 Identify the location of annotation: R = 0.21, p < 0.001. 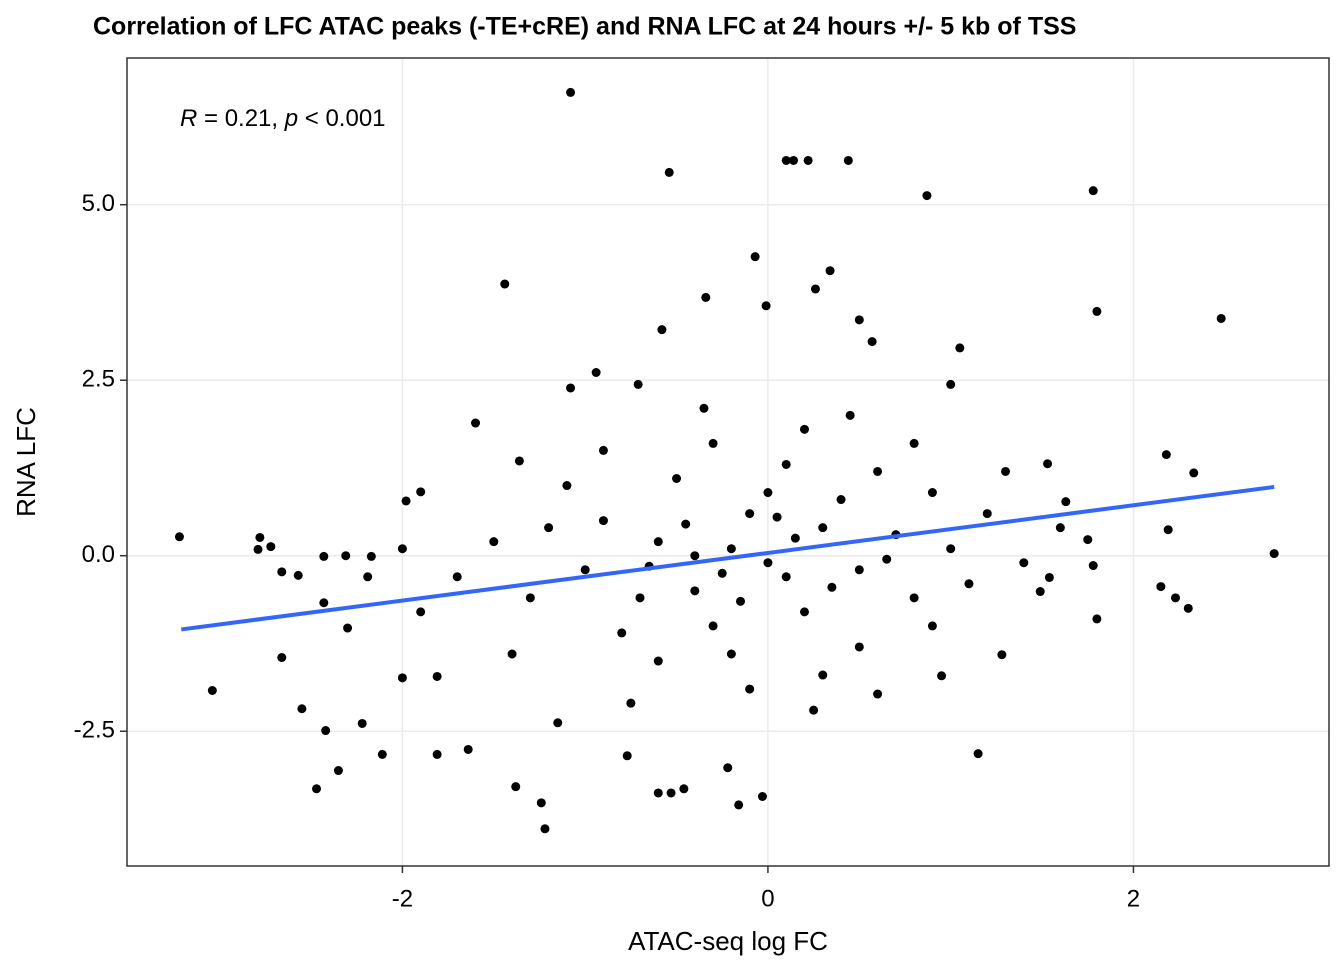
(283, 118).